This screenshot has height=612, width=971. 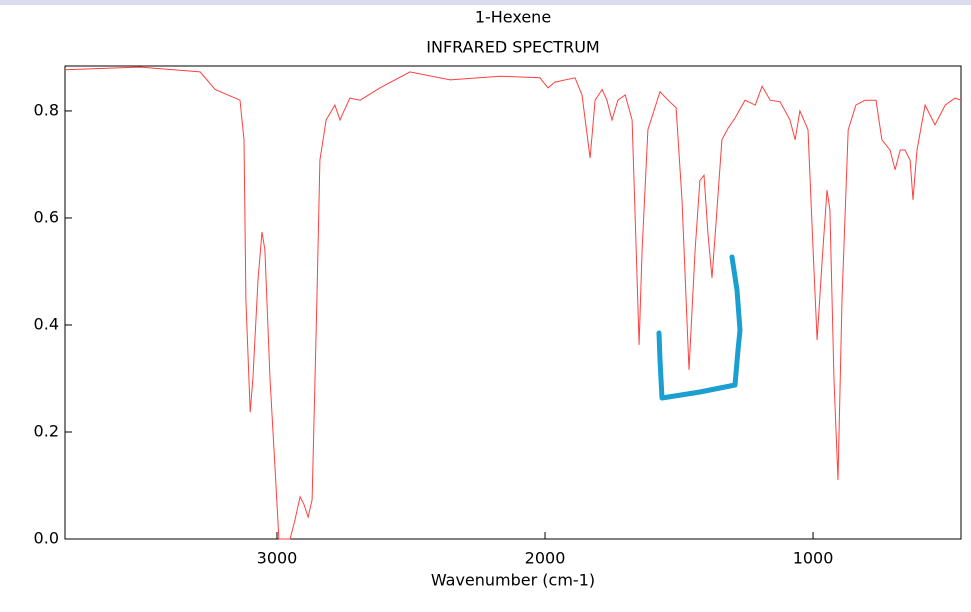 I want to click on chart-title: 1-Hexene, so click(x=513, y=17).